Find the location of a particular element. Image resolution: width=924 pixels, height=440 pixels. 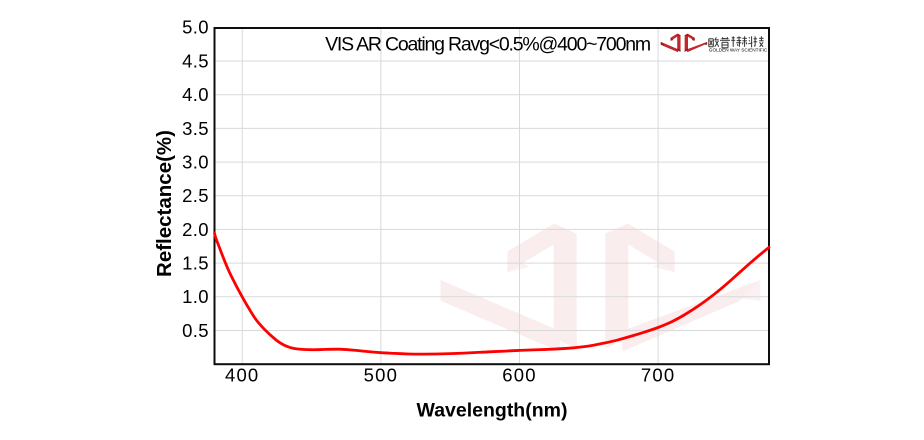

svg-text: 3.0 is located at coordinates (195, 162).